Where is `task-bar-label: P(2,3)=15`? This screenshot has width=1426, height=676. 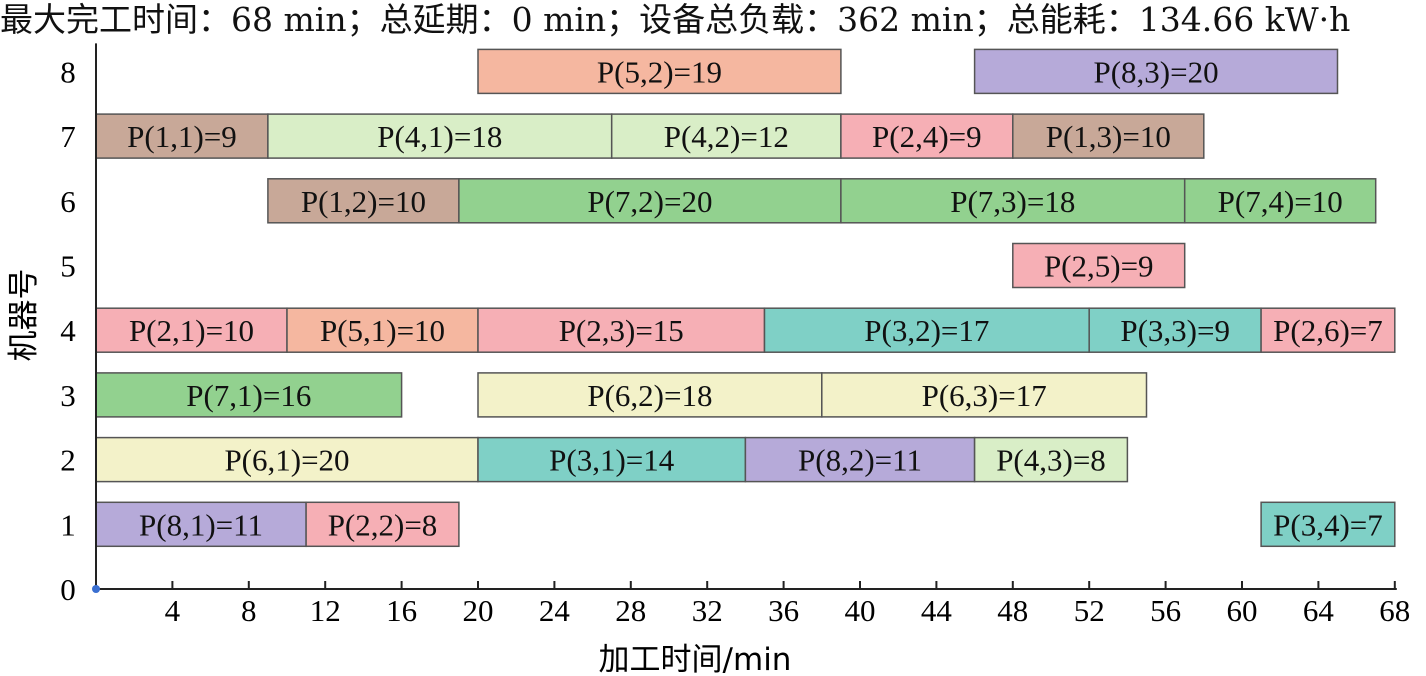
task-bar-label: P(2,3)=15 is located at coordinates (621, 330).